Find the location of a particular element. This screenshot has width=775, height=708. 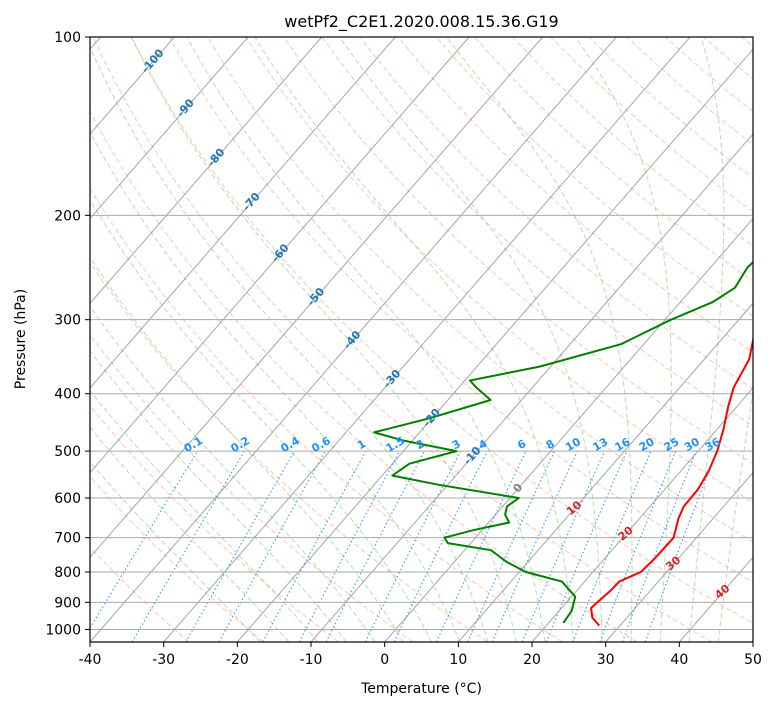

y-tick-label: 300 is located at coordinates (67, 321).